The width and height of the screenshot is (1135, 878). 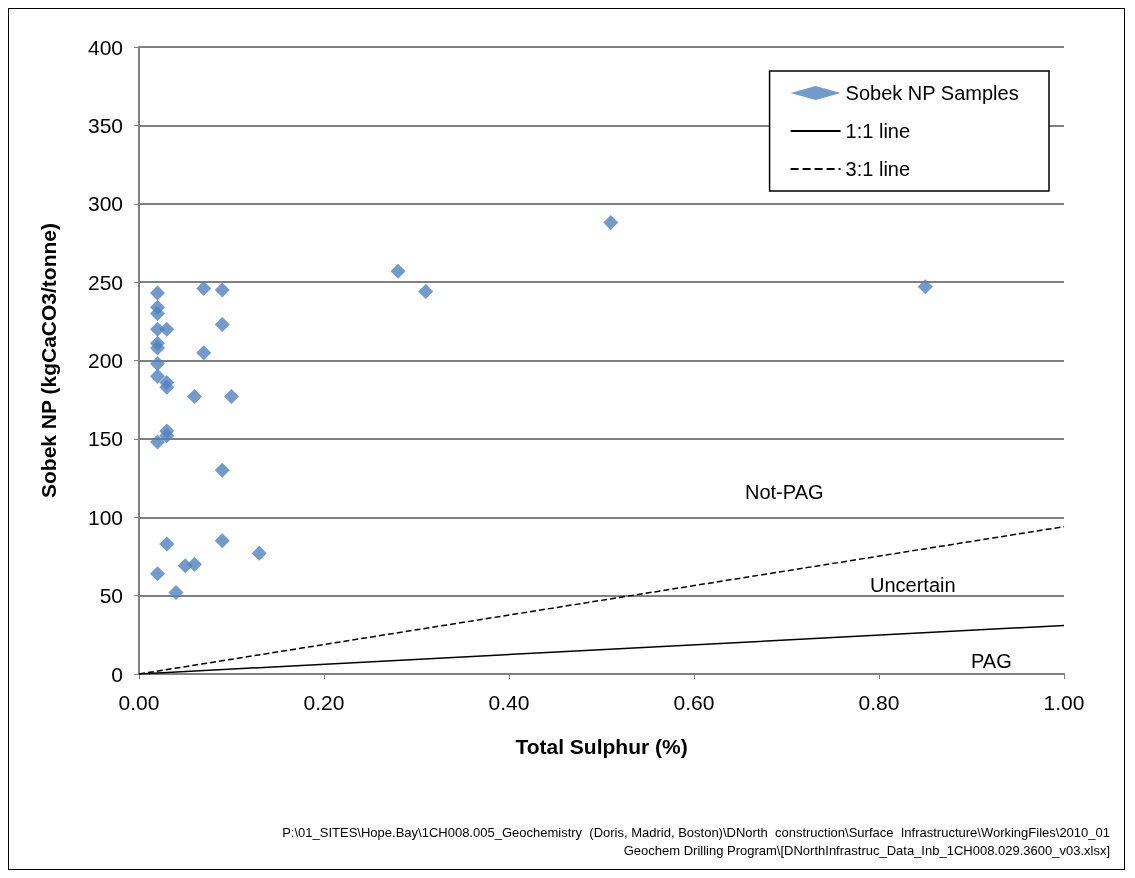 What do you see at coordinates (991, 661) in the screenshot?
I see `annotation: PAG` at bounding box center [991, 661].